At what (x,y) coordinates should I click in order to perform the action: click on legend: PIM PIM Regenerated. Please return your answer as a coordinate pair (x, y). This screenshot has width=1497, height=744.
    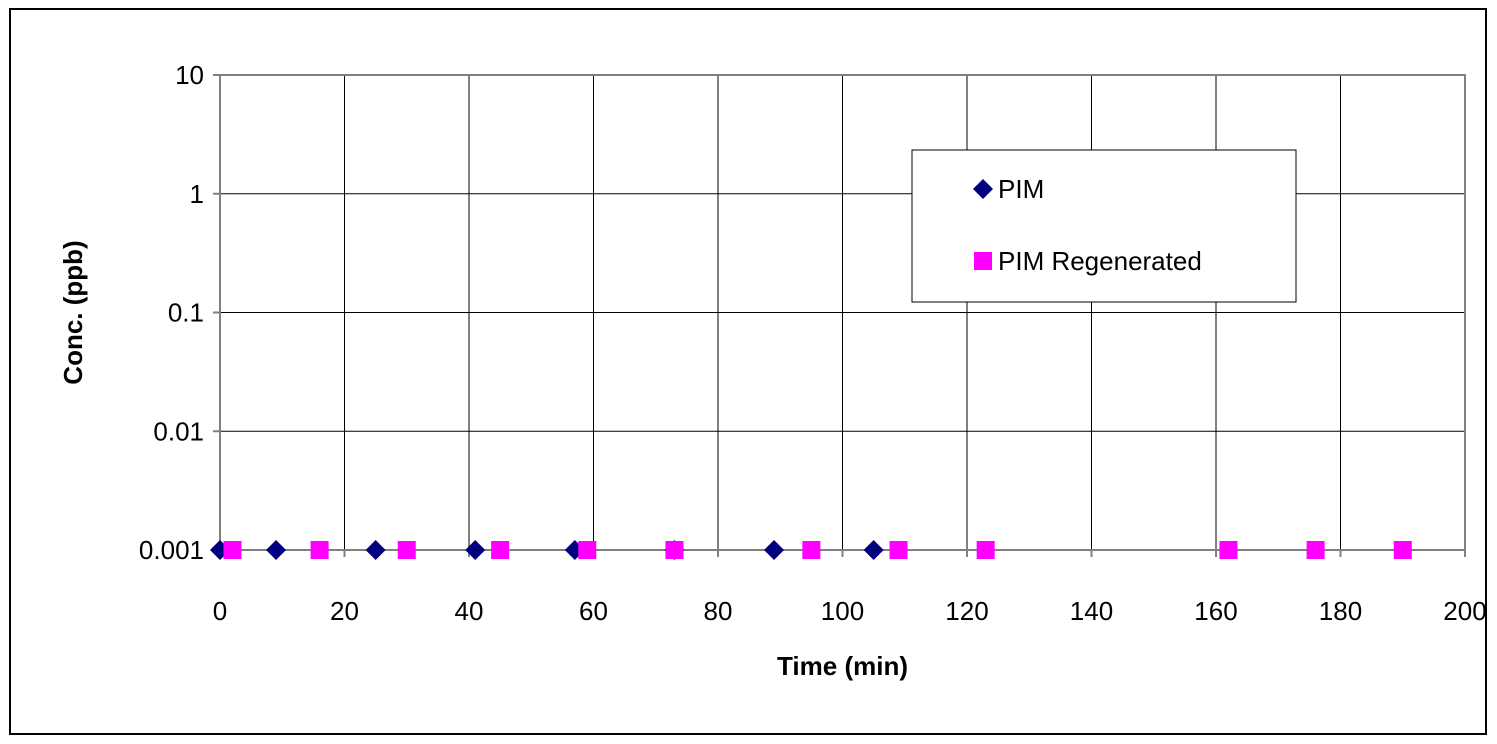
    Looking at the image, I should click on (1104, 226).